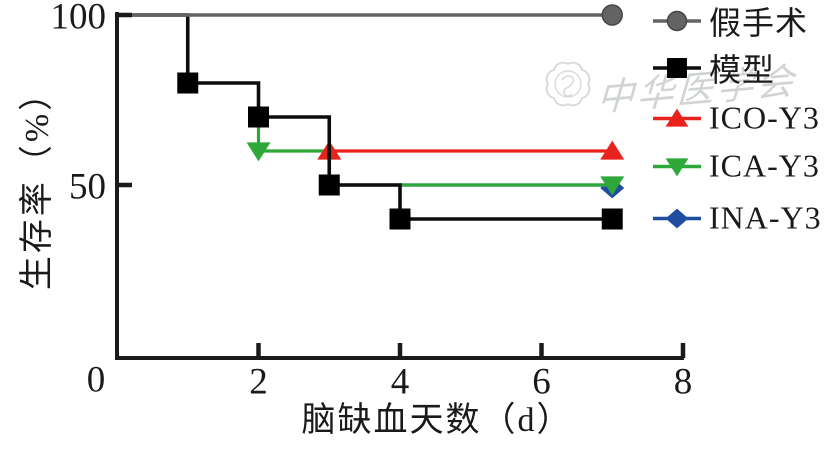  What do you see at coordinates (764, 165) in the screenshot?
I see `legend-label: ICA-Y3` at bounding box center [764, 165].